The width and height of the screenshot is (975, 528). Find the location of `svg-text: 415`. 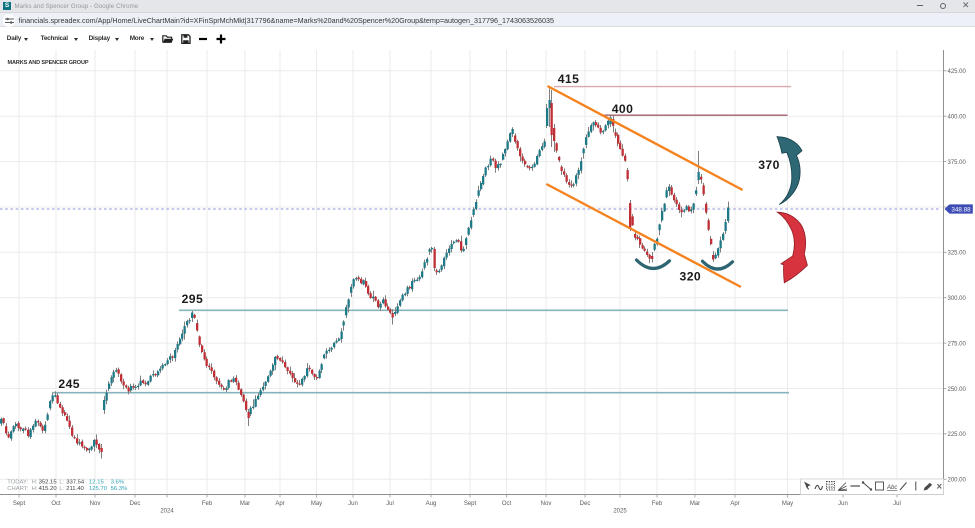

svg-text: 415 is located at coordinates (569, 79).